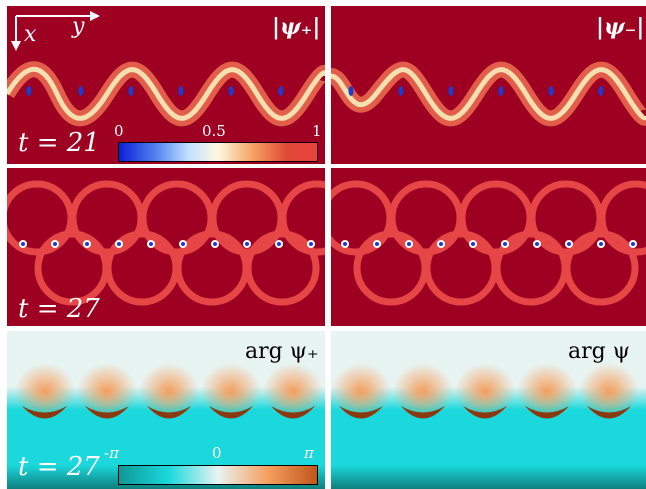 This screenshot has height=489, width=646. Describe the element at coordinates (111, 453) in the screenshot. I see `phase-tick-minus-pi: -π` at that location.